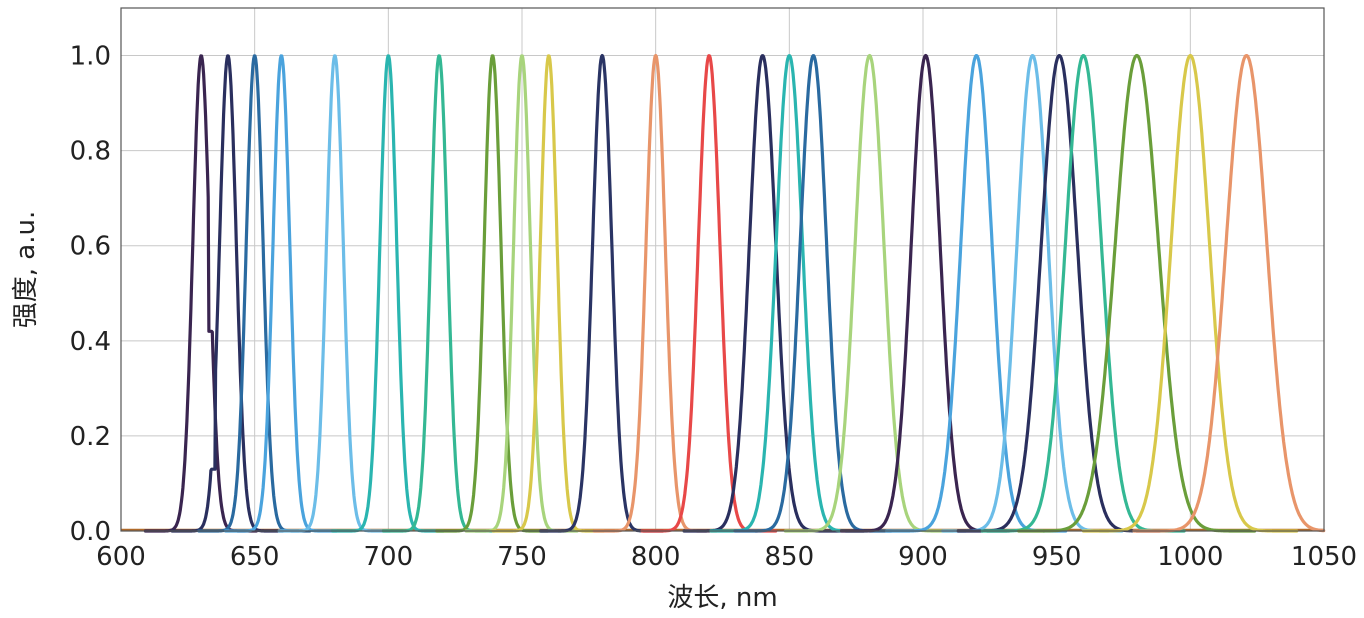 Image resolution: width=1364 pixels, height=618 pixels. I want to click on x-tick-label: 950, so click(1057, 557).